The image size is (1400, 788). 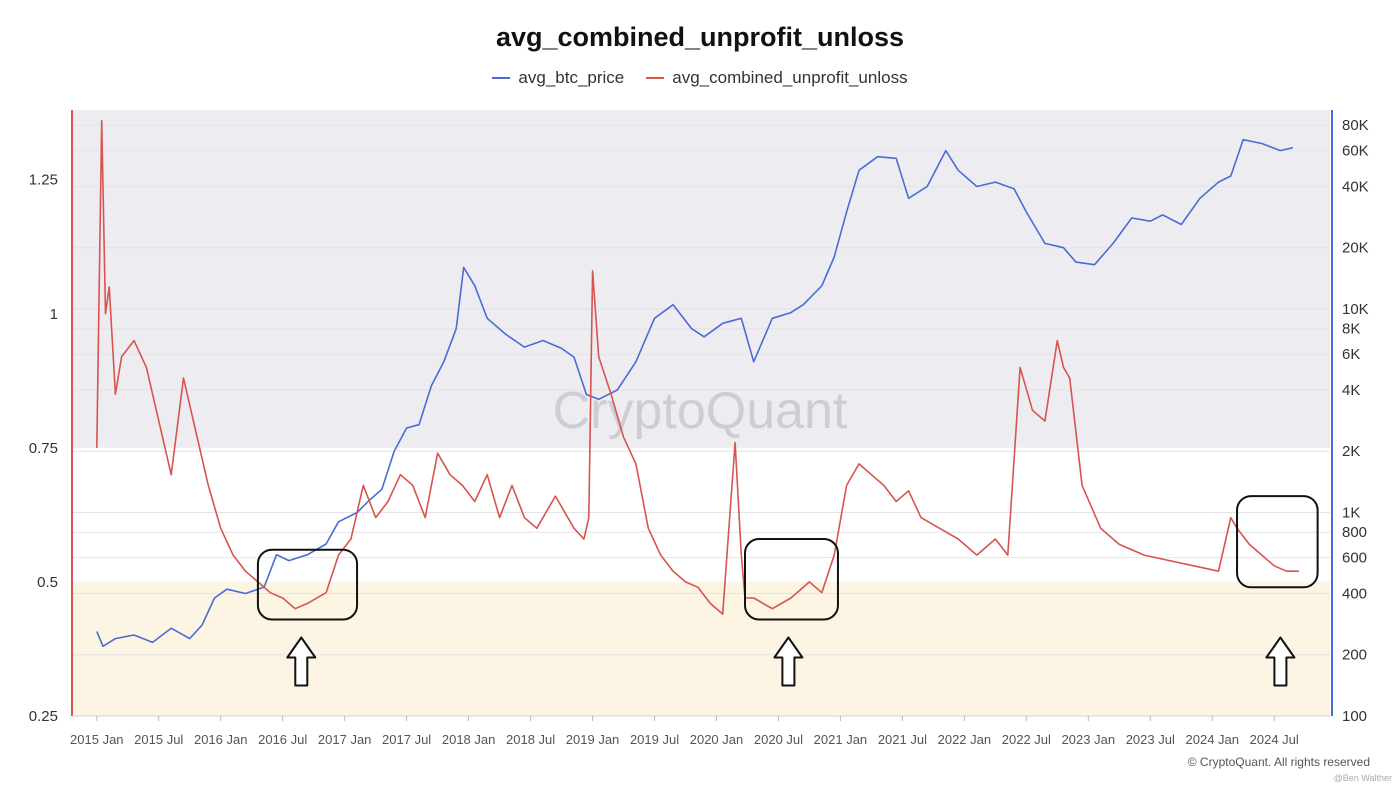 I want to click on right-tick-label-3: 600, so click(x=1354, y=558).